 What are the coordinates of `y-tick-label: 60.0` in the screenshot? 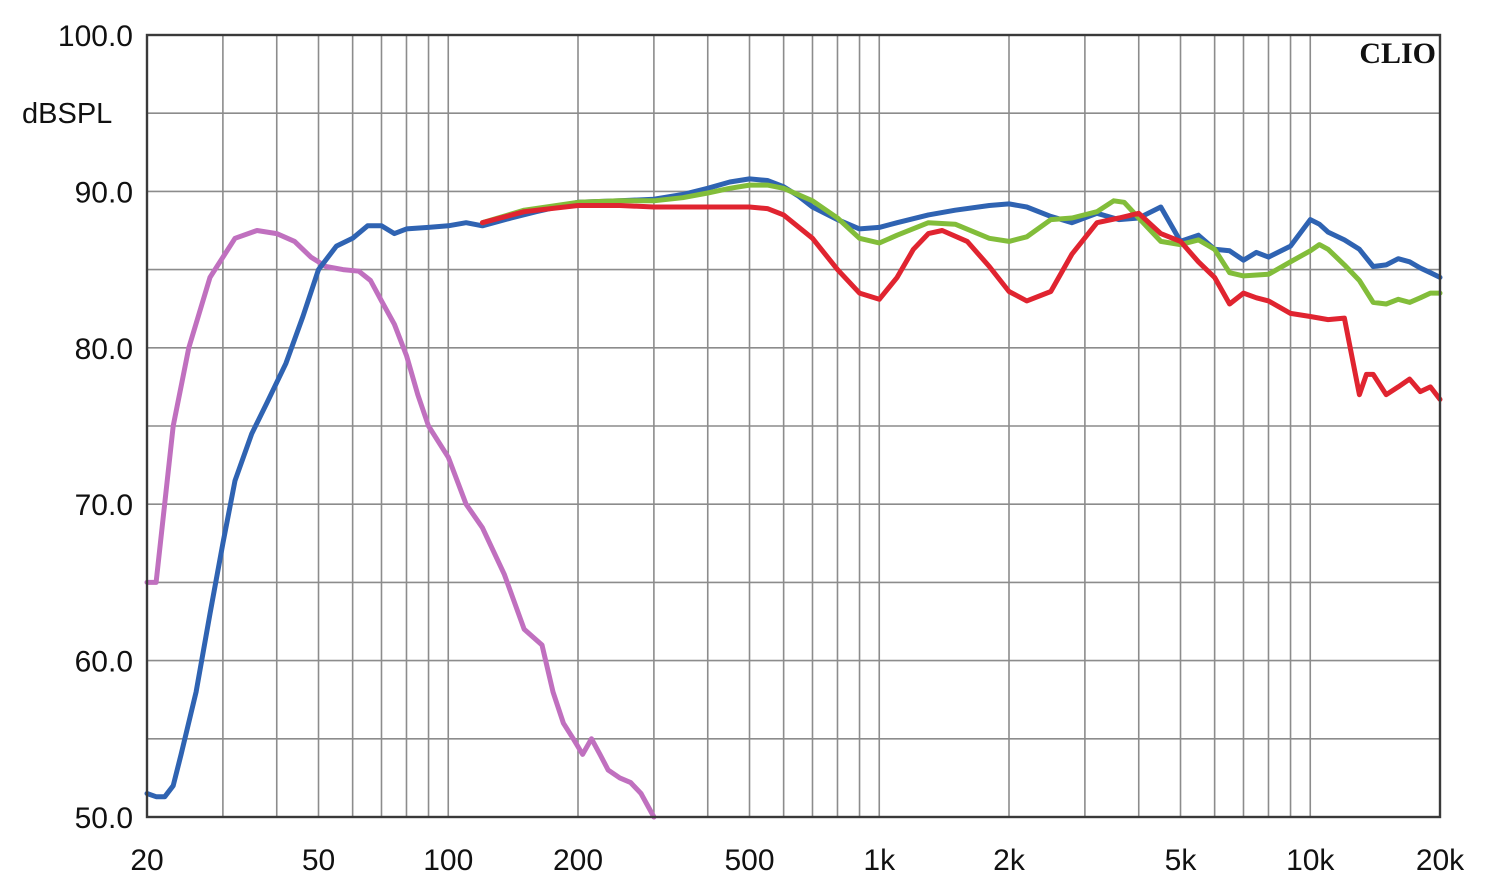 It's located at (104, 662).